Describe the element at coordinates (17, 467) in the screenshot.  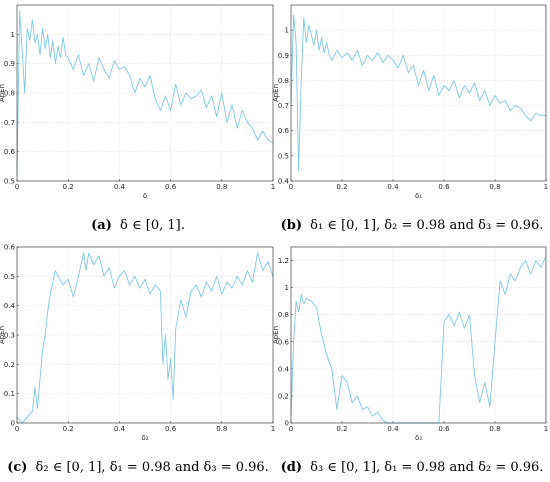
I see `caption-tag: (c)` at that location.